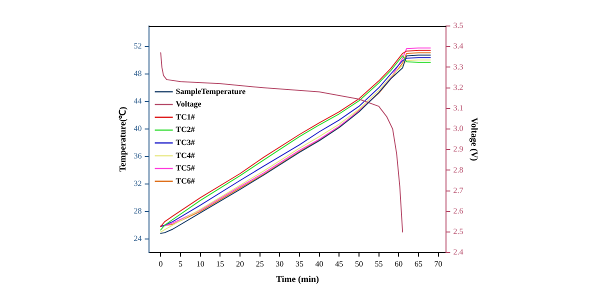 The height and width of the screenshot is (305, 593). What do you see at coordinates (189, 104) in the screenshot?
I see `legend-label: Voltage` at bounding box center [189, 104].